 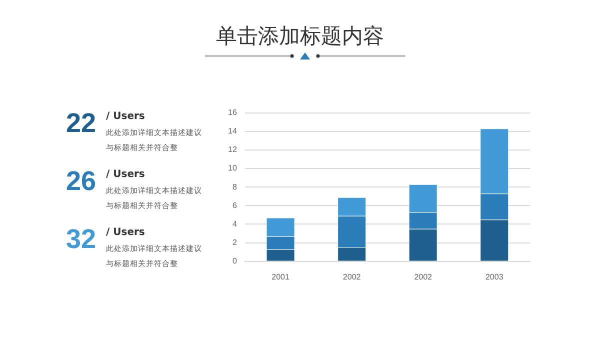 What do you see at coordinates (81, 181) in the screenshot?
I see `text: 26` at bounding box center [81, 181].